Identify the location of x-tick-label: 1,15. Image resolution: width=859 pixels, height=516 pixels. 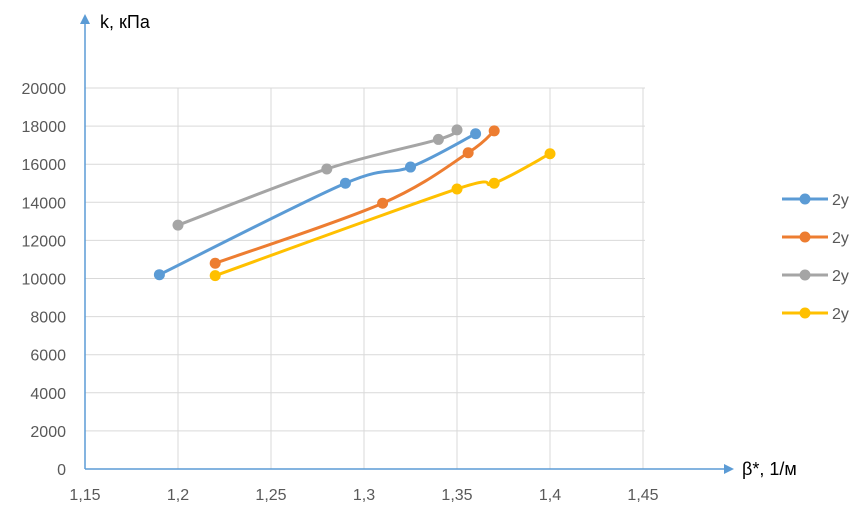
(84, 495).